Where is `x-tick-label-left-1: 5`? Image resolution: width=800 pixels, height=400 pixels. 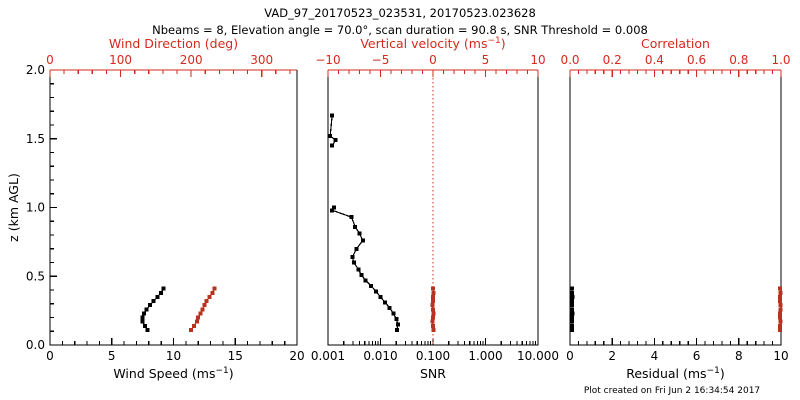 x-tick-label-left-1: 5 is located at coordinates (112, 356).